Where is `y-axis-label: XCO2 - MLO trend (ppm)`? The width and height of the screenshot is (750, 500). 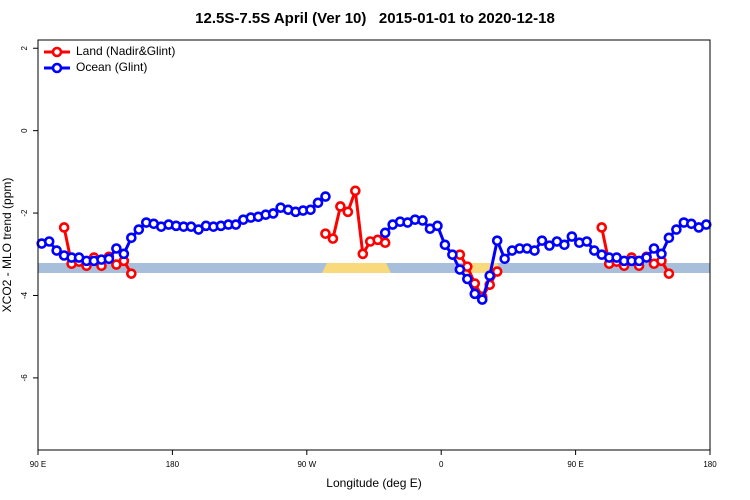 y-axis-label: XCO2 - MLO trend (ppm) is located at coordinates (7, 245).